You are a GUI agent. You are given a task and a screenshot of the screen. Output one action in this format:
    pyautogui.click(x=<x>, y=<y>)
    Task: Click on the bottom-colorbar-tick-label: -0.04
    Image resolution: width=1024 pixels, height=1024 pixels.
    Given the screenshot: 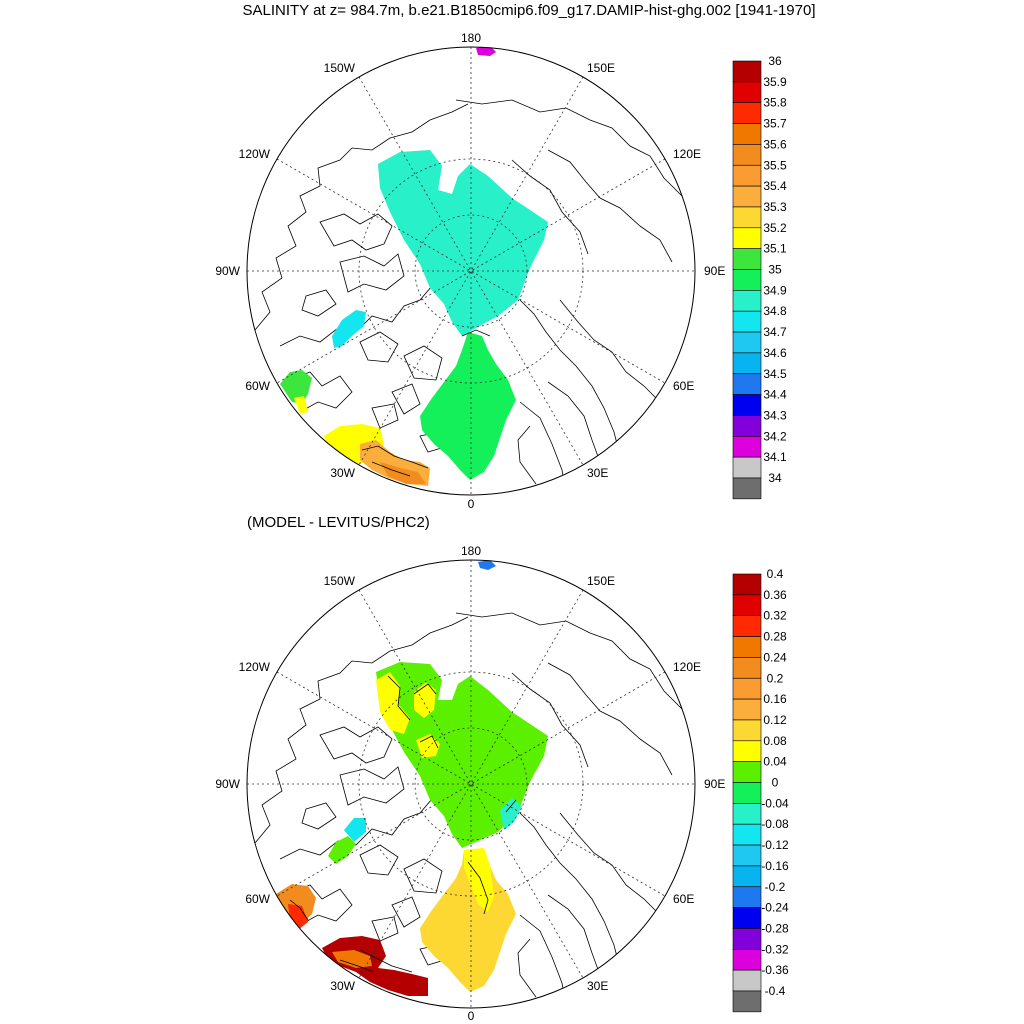 What is the action you would take?
    pyautogui.click(x=775, y=803)
    